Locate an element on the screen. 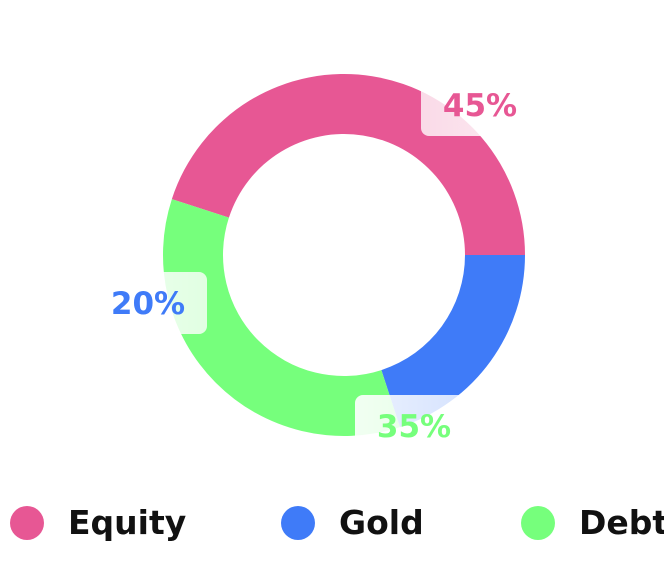  legend-swatch-debt is located at coordinates (538, 522).